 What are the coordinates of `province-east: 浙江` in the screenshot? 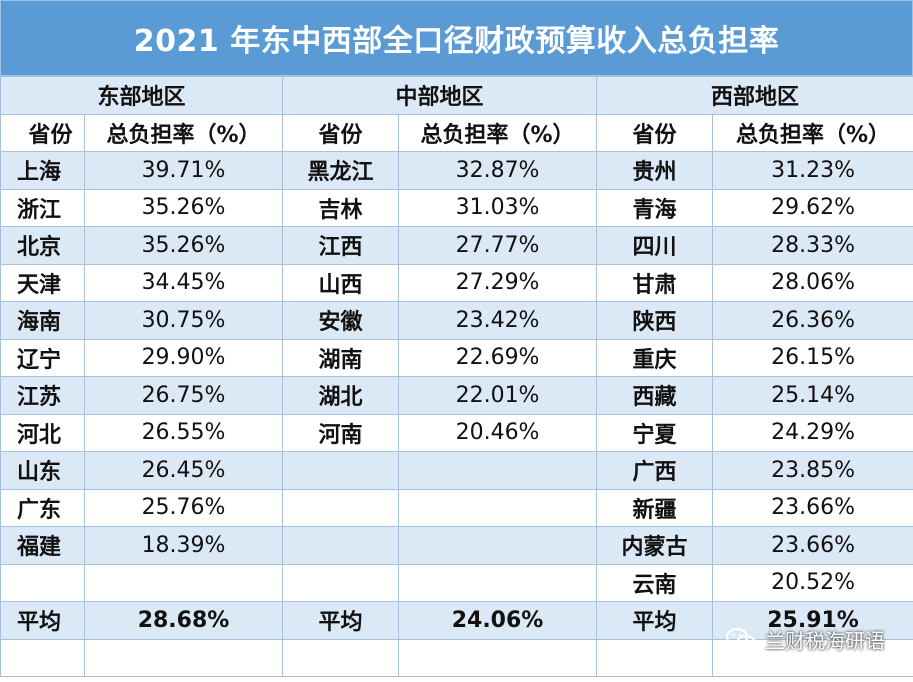 It's located at (42, 207).